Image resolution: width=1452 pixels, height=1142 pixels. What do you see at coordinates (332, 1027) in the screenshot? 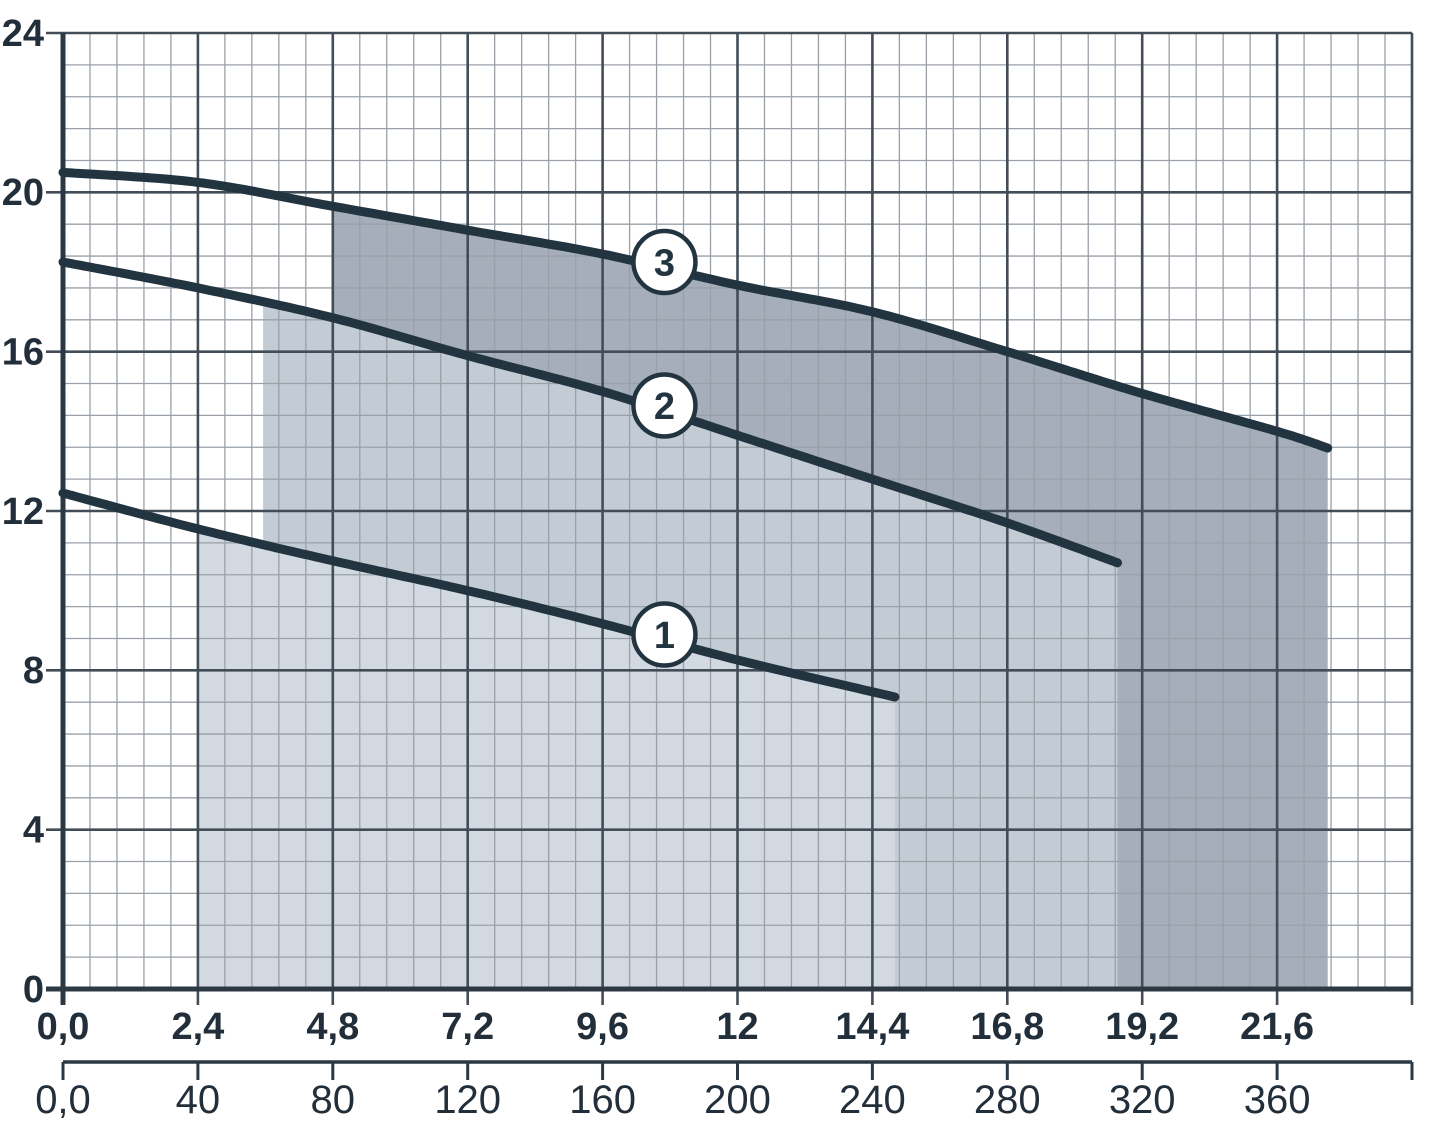
I see `x-tick-label: 4,8` at bounding box center [332, 1027].